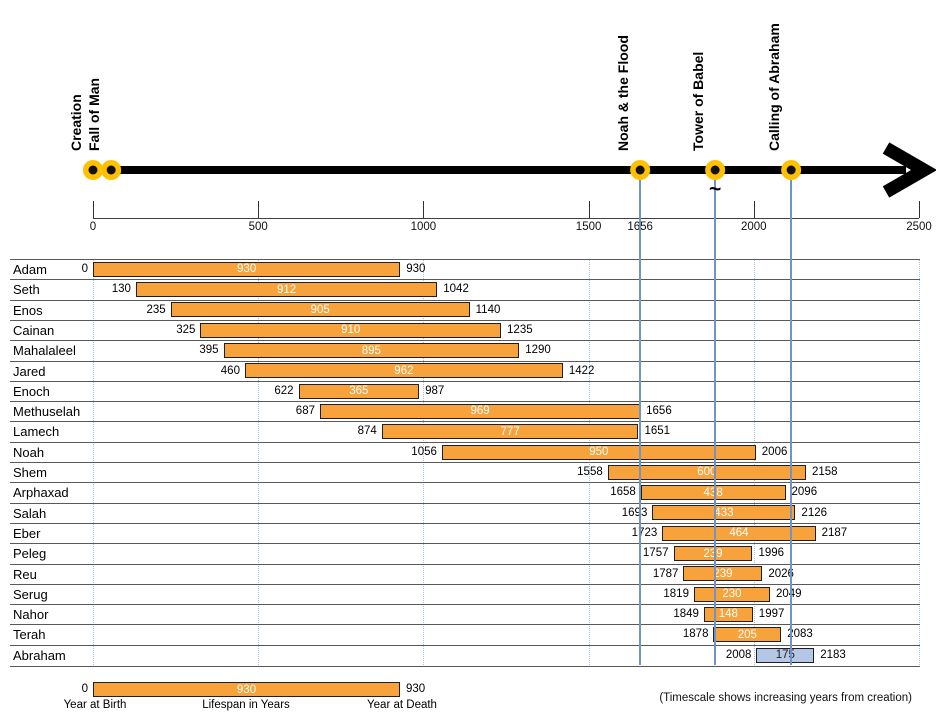  I want to click on birth-year-label: 1658, so click(623, 492).